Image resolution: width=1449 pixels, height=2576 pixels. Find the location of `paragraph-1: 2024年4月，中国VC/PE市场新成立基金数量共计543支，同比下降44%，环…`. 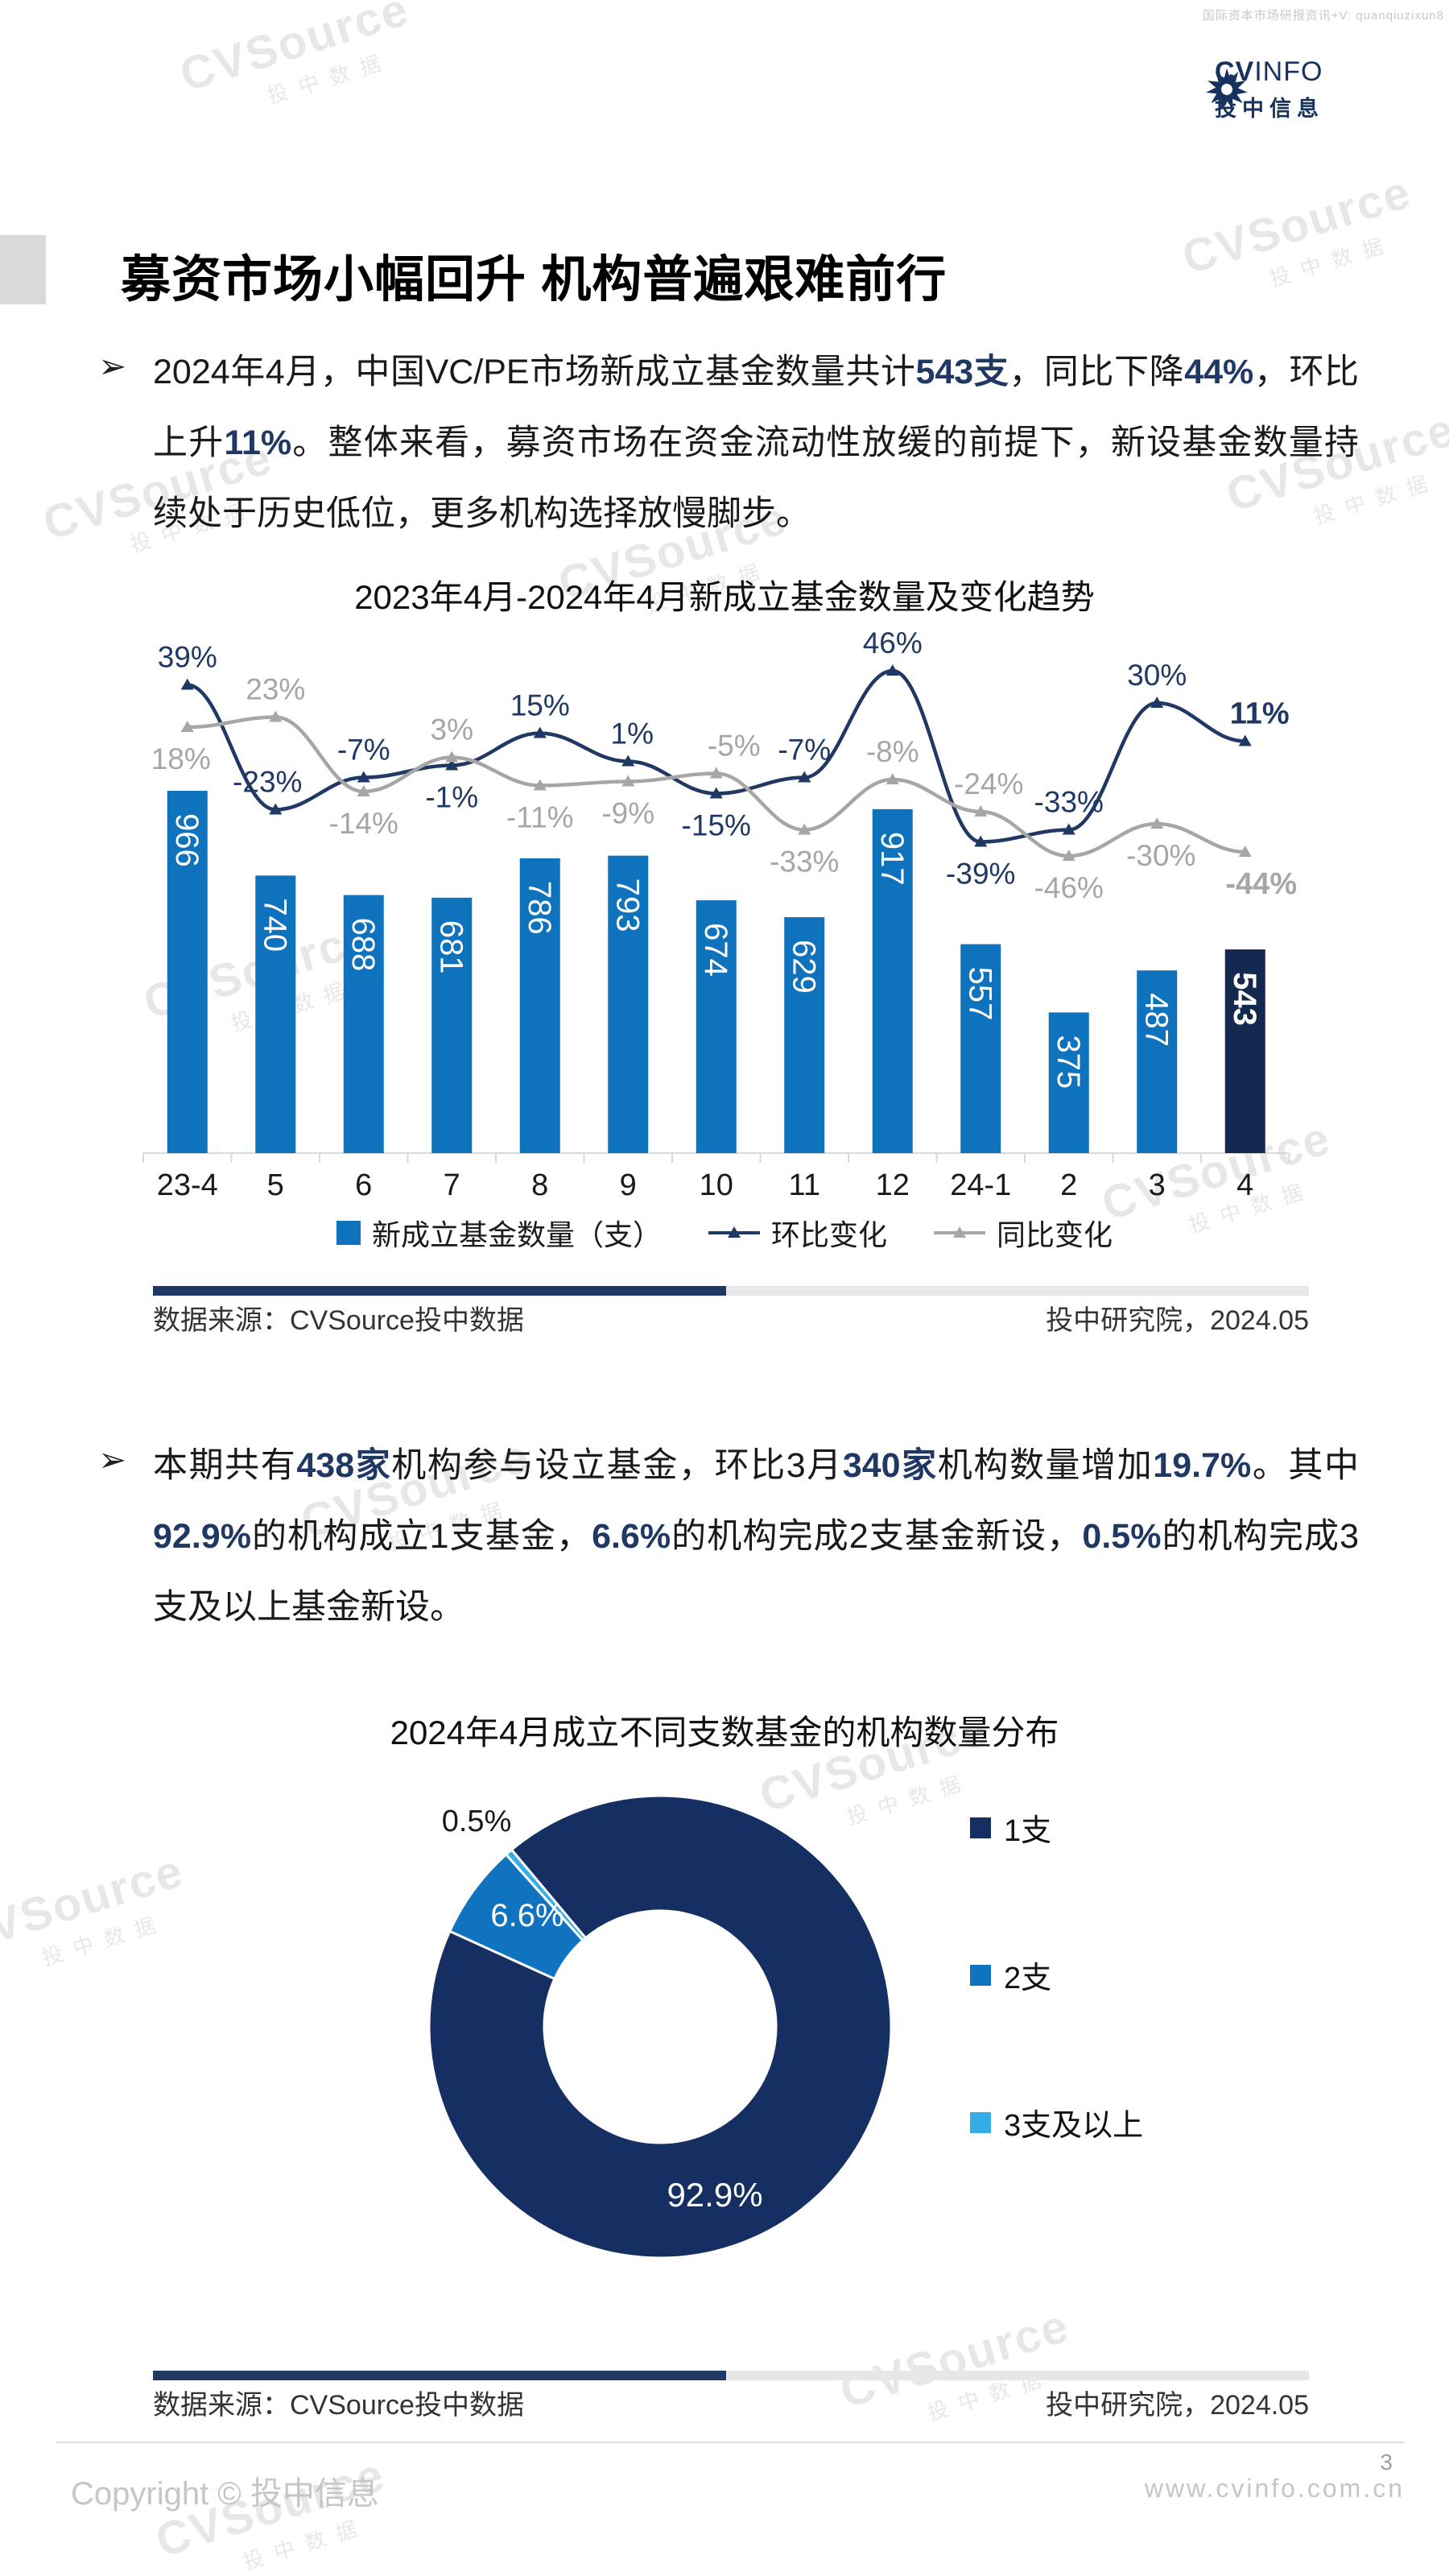

paragraph-1: 2024年4月，中国VC/PE市场新成立基金数量共计543支，同比下降44%，环… is located at coordinates (756, 443).